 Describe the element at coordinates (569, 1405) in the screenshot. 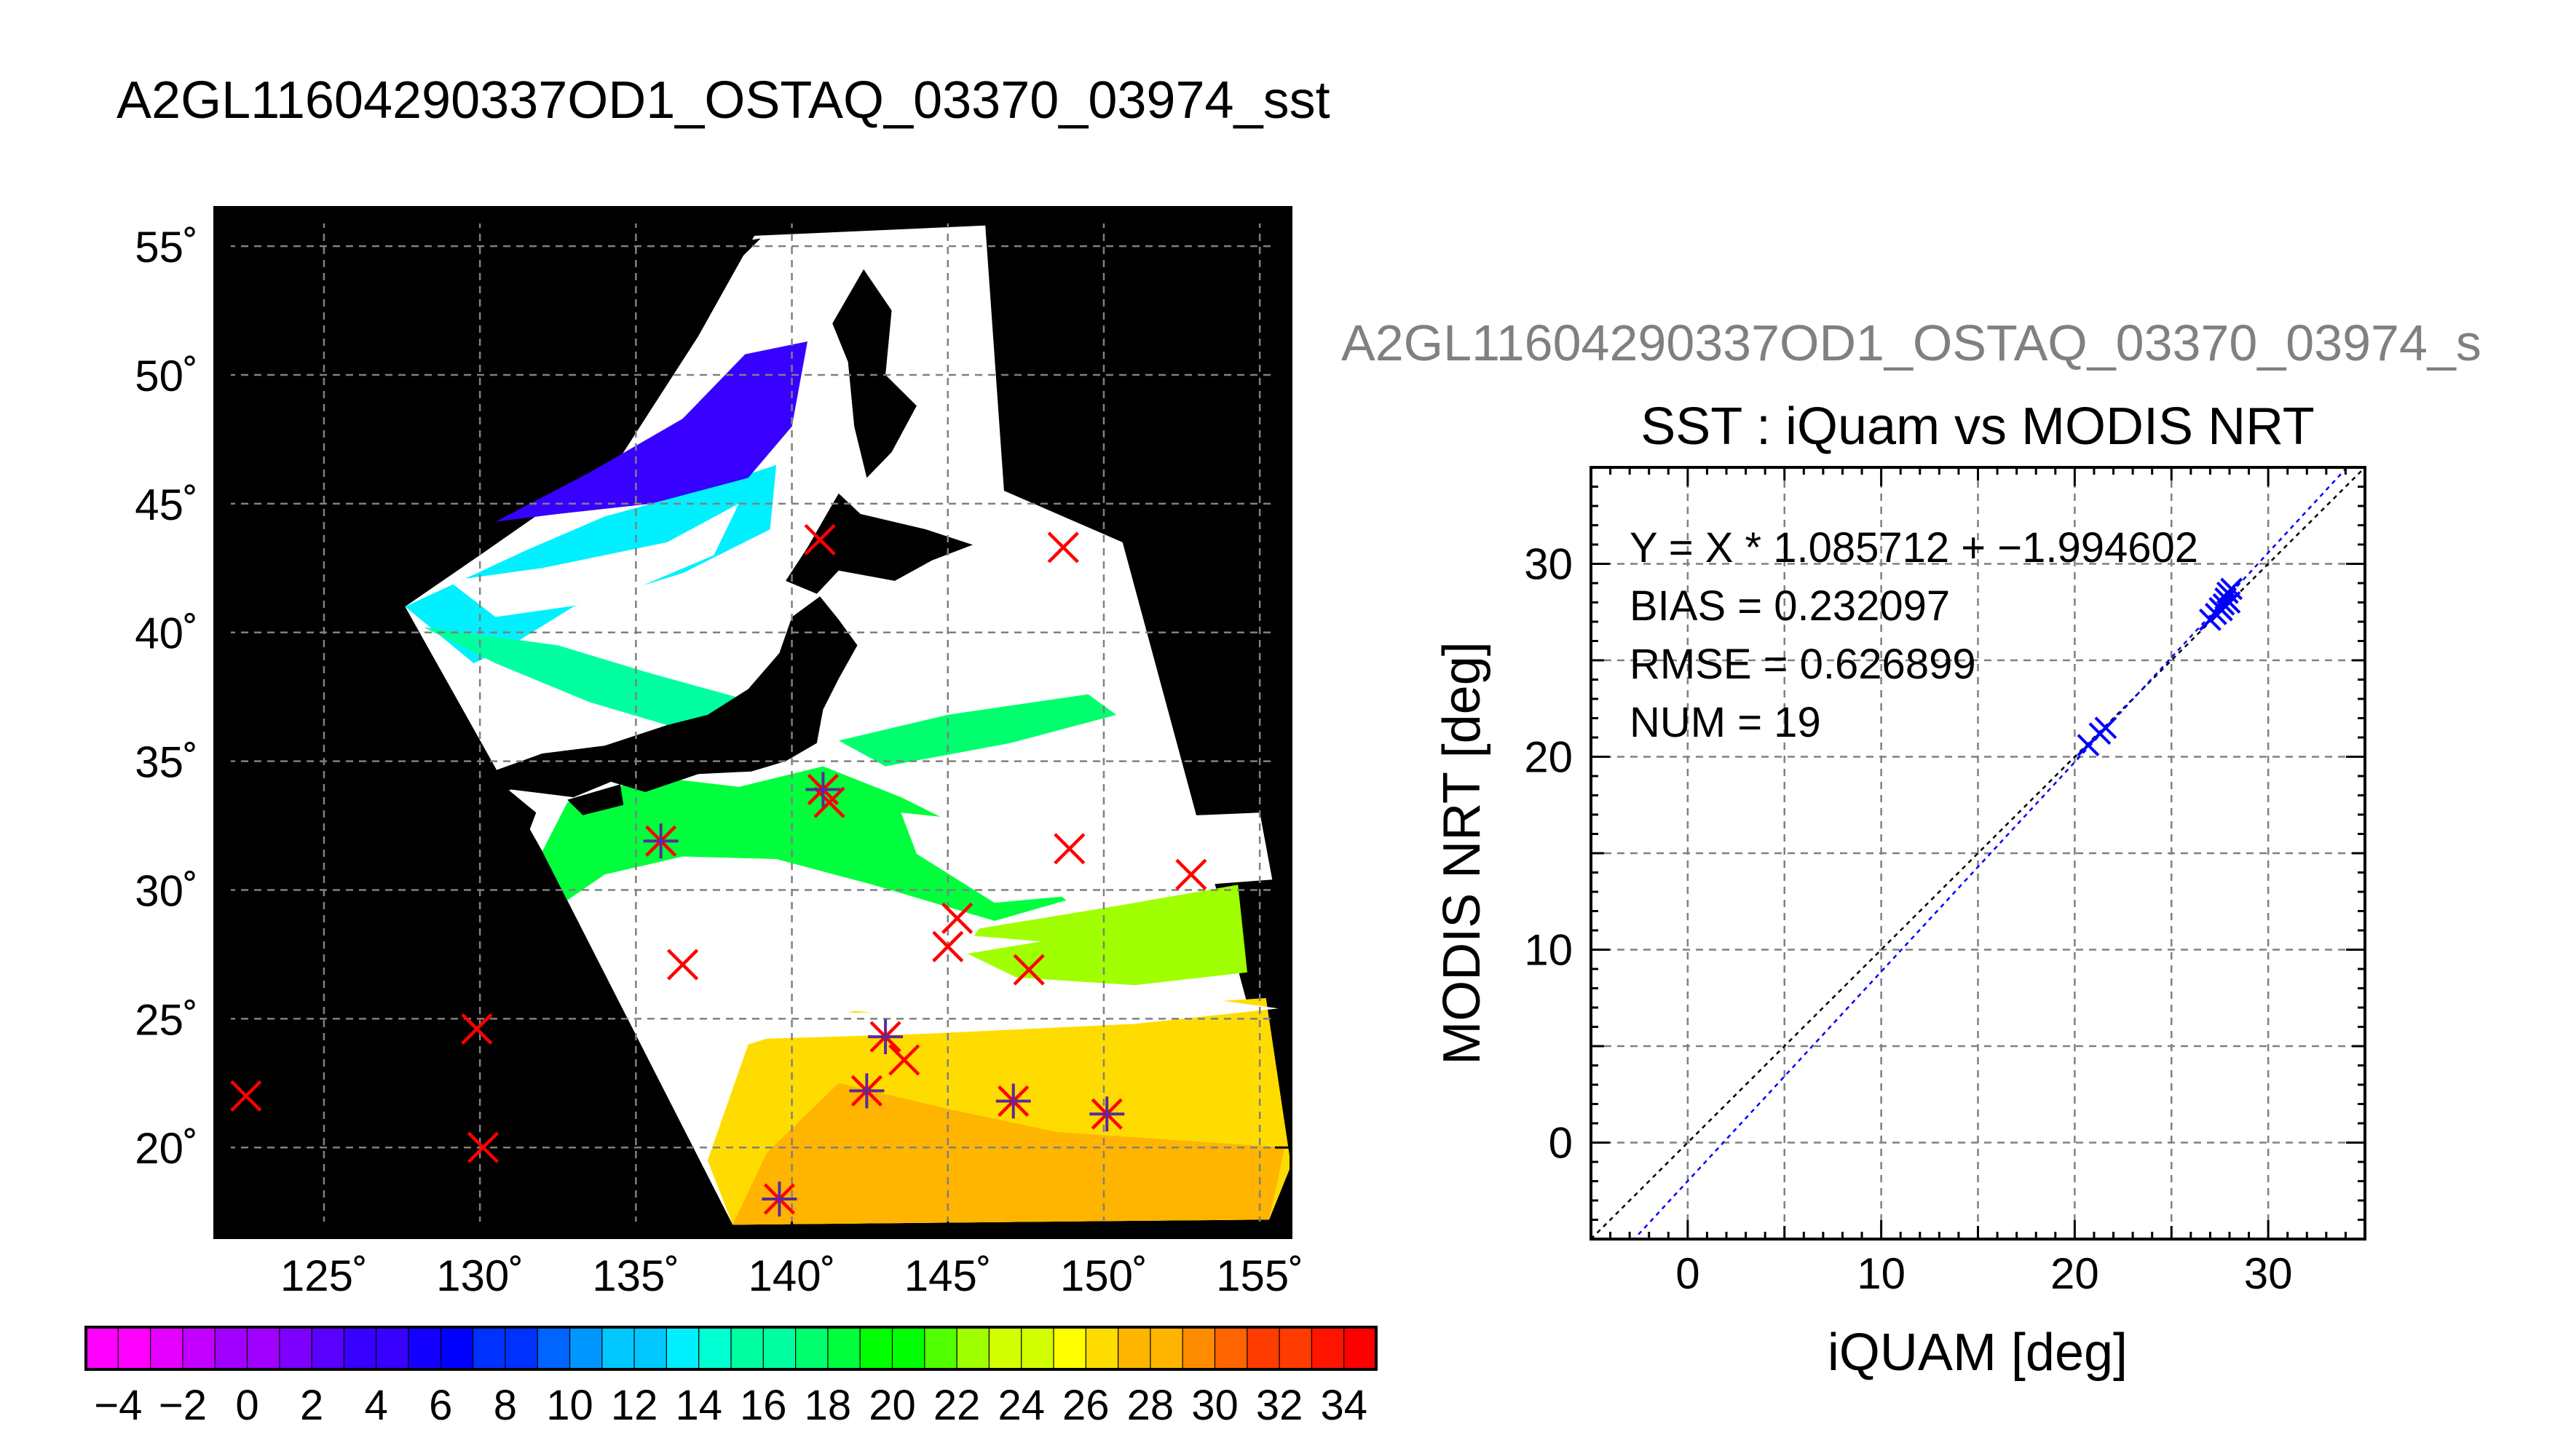

I see `colorbar-label: 10` at that location.